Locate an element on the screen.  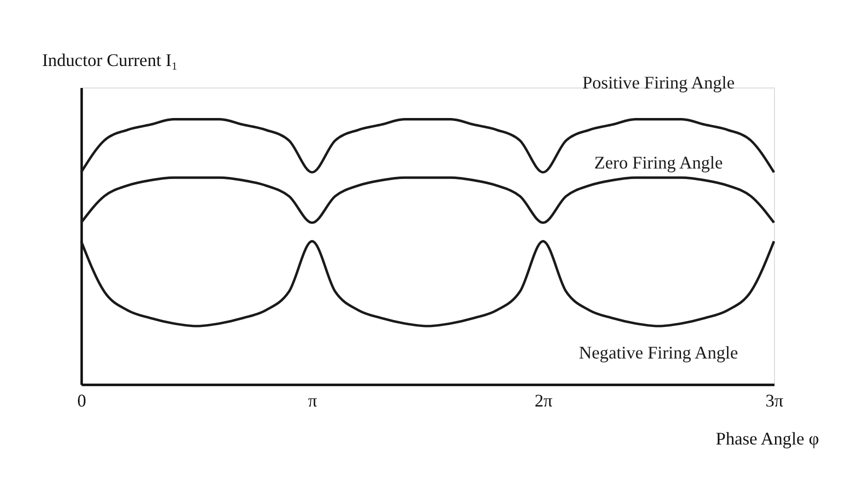
x-axis-title: Phase Angle φ is located at coordinates (768, 438).